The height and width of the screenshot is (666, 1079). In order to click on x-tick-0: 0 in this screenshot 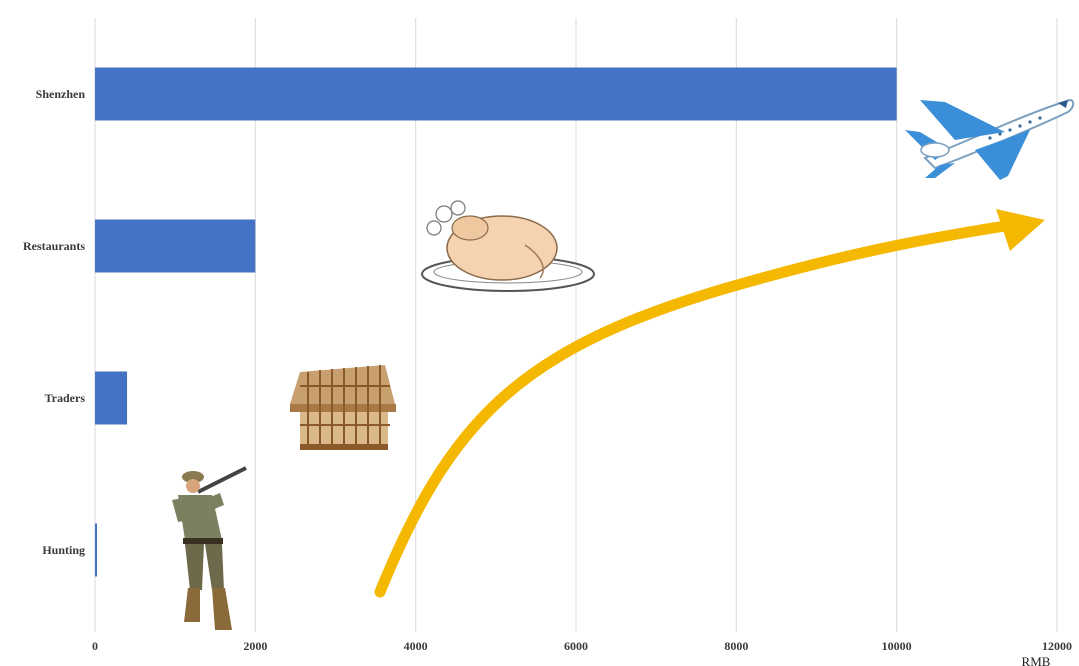, I will do `click(95, 646)`.